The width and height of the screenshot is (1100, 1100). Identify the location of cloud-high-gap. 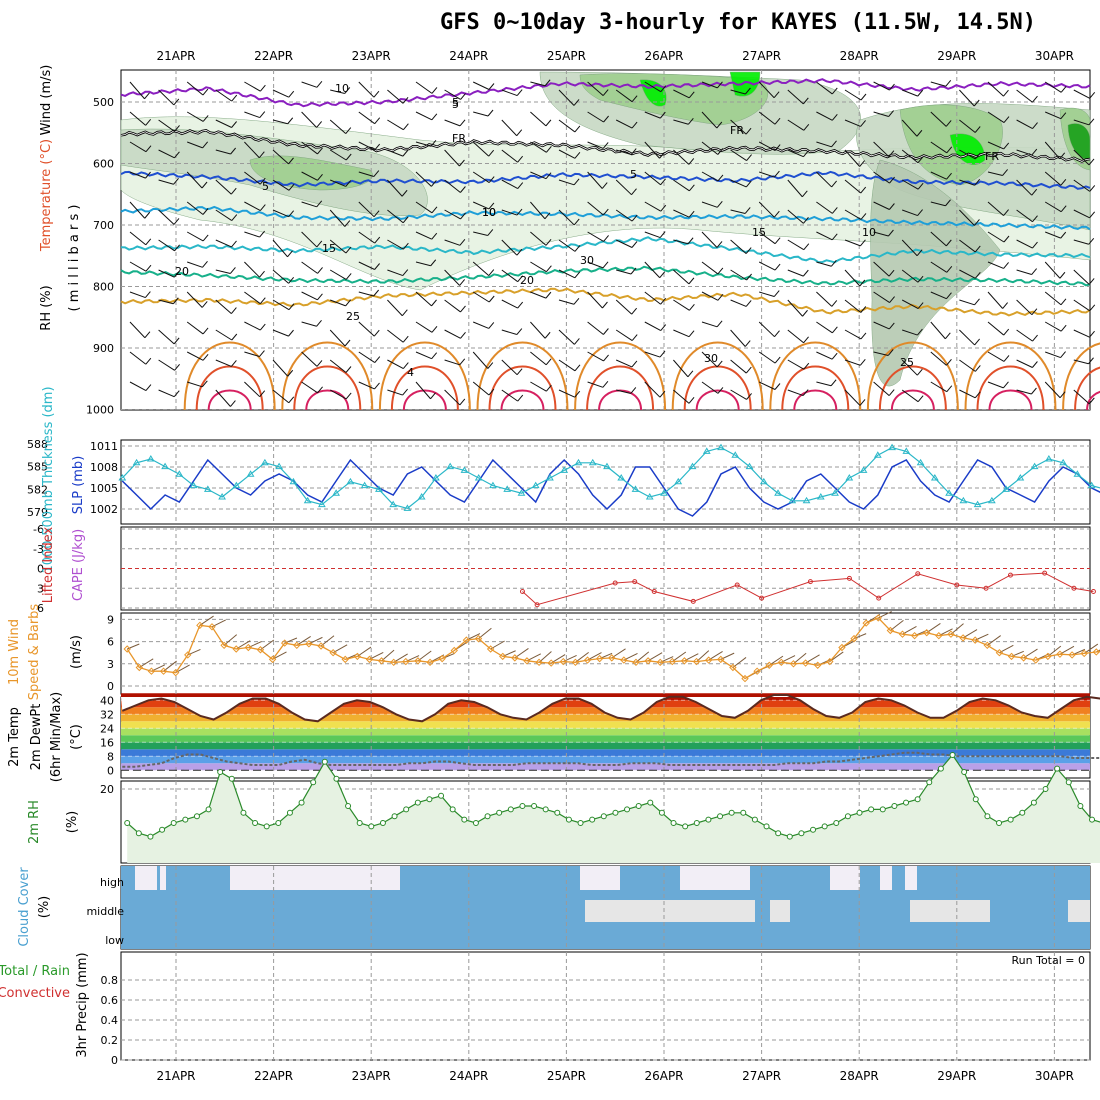
(330, 878).